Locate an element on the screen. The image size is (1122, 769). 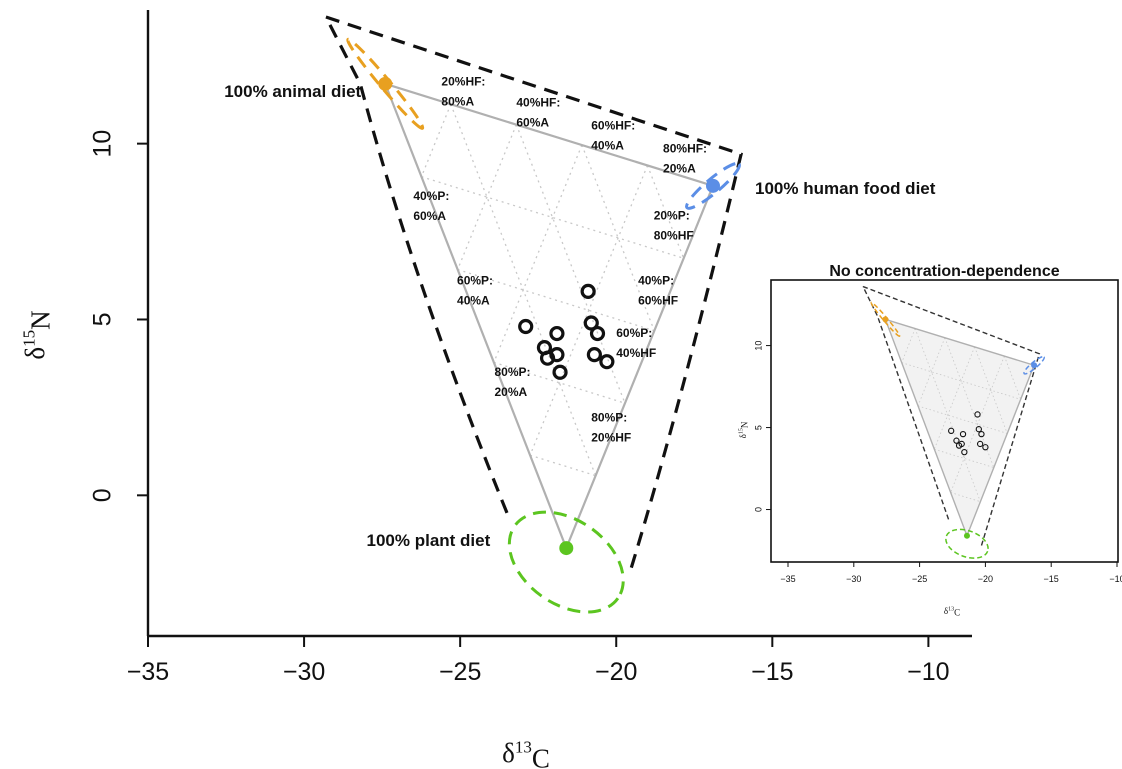
mixing-label-line1: 20%P: is located at coordinates (672, 215).